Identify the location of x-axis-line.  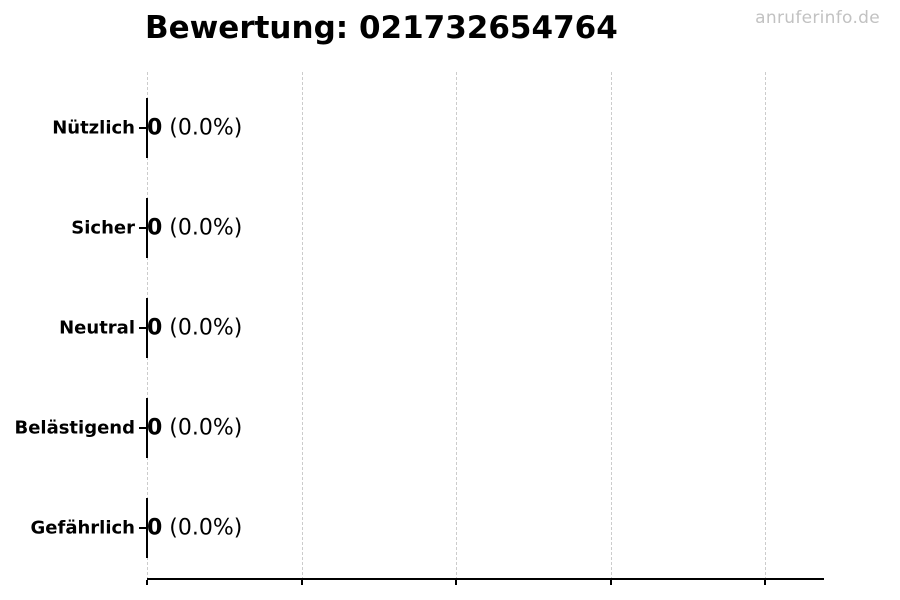
(485, 579).